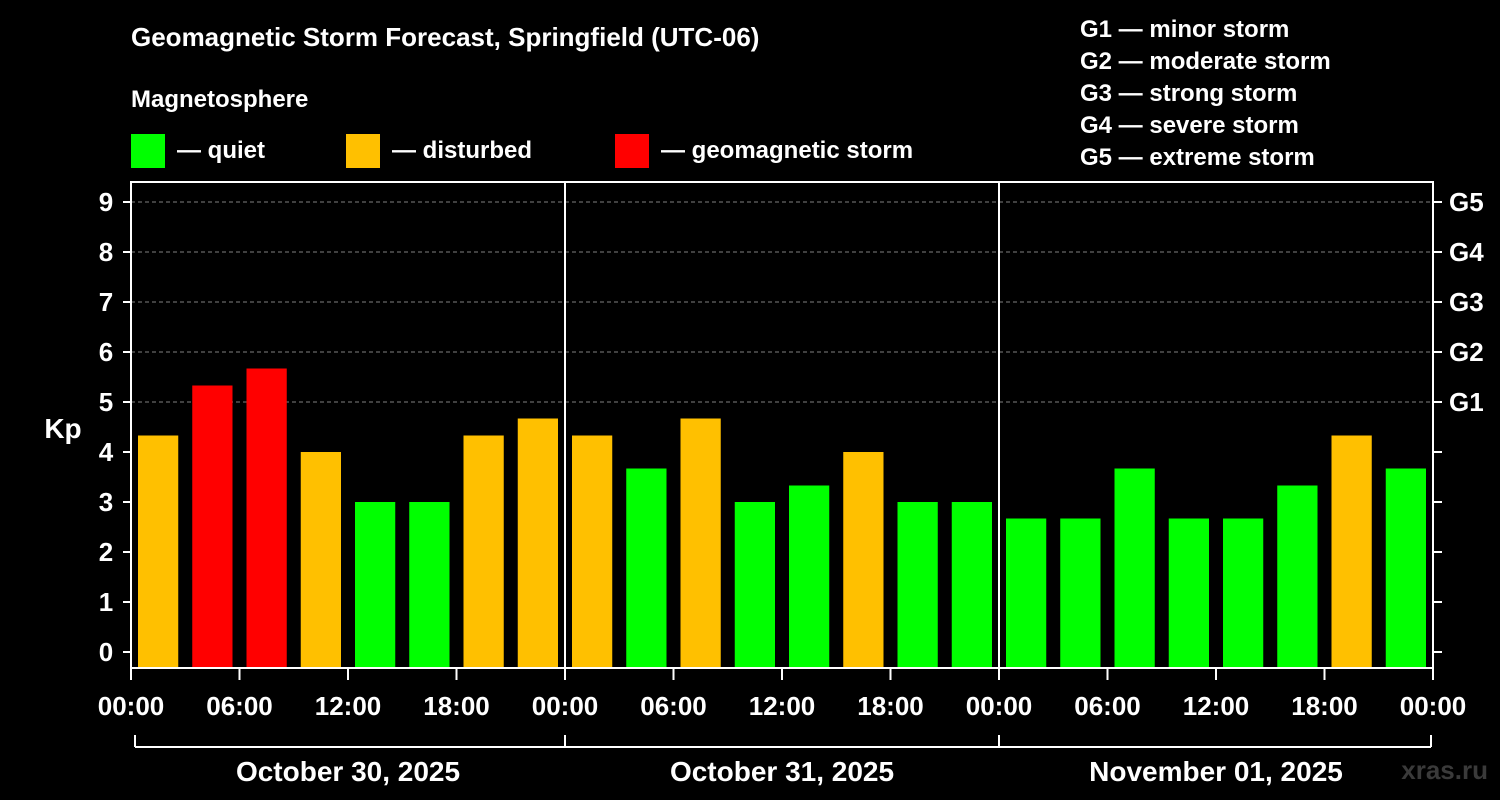 The image size is (1500, 800). Describe the element at coordinates (221, 150) in the screenshot. I see `legend-quiet-label: — quiet` at that location.